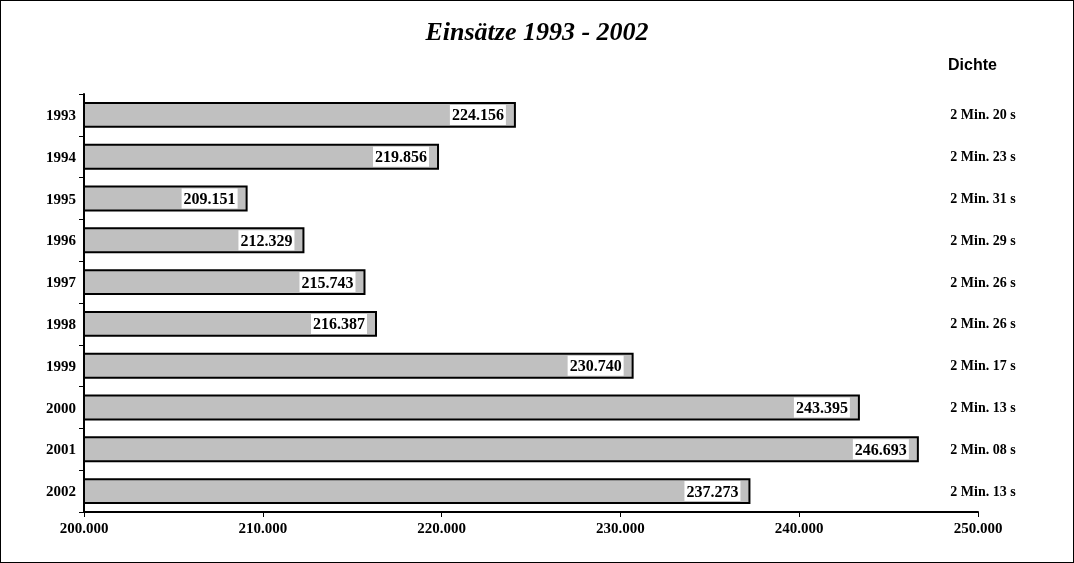 The height and width of the screenshot is (563, 1074). I want to click on y-tick-label: 1997, so click(61, 282).